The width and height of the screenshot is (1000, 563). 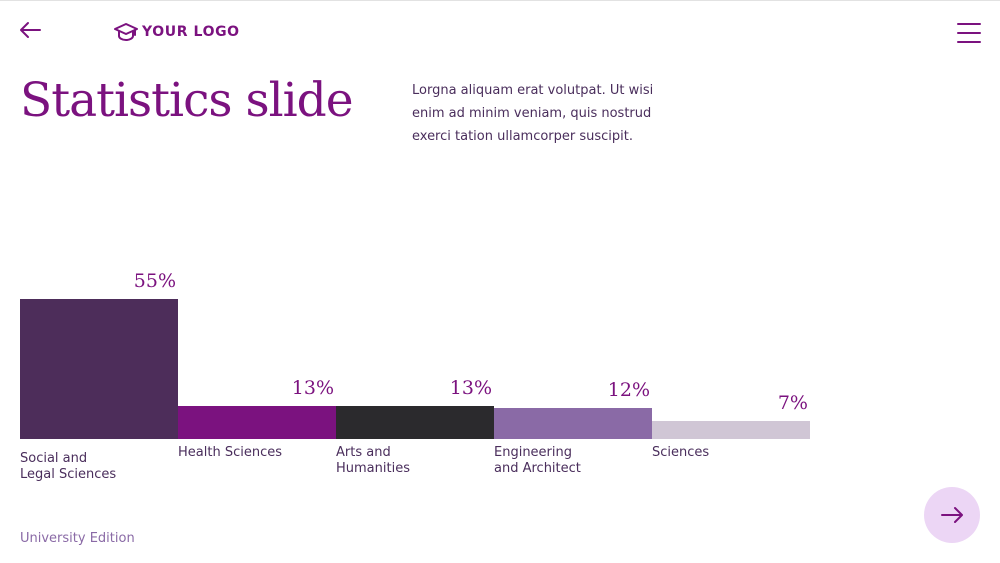 I want to click on logo: YOUR LOGO, so click(x=177, y=32).